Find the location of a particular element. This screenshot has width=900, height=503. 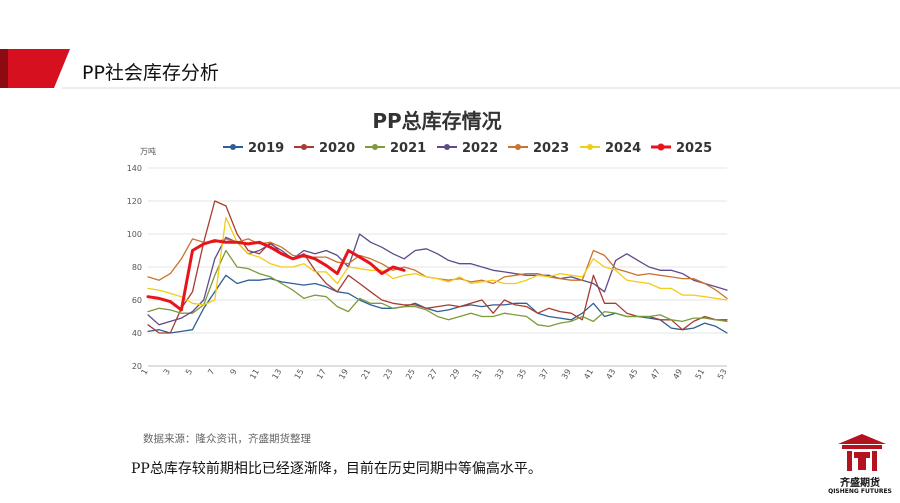

x-tick-label: 47 is located at coordinates (655, 374).